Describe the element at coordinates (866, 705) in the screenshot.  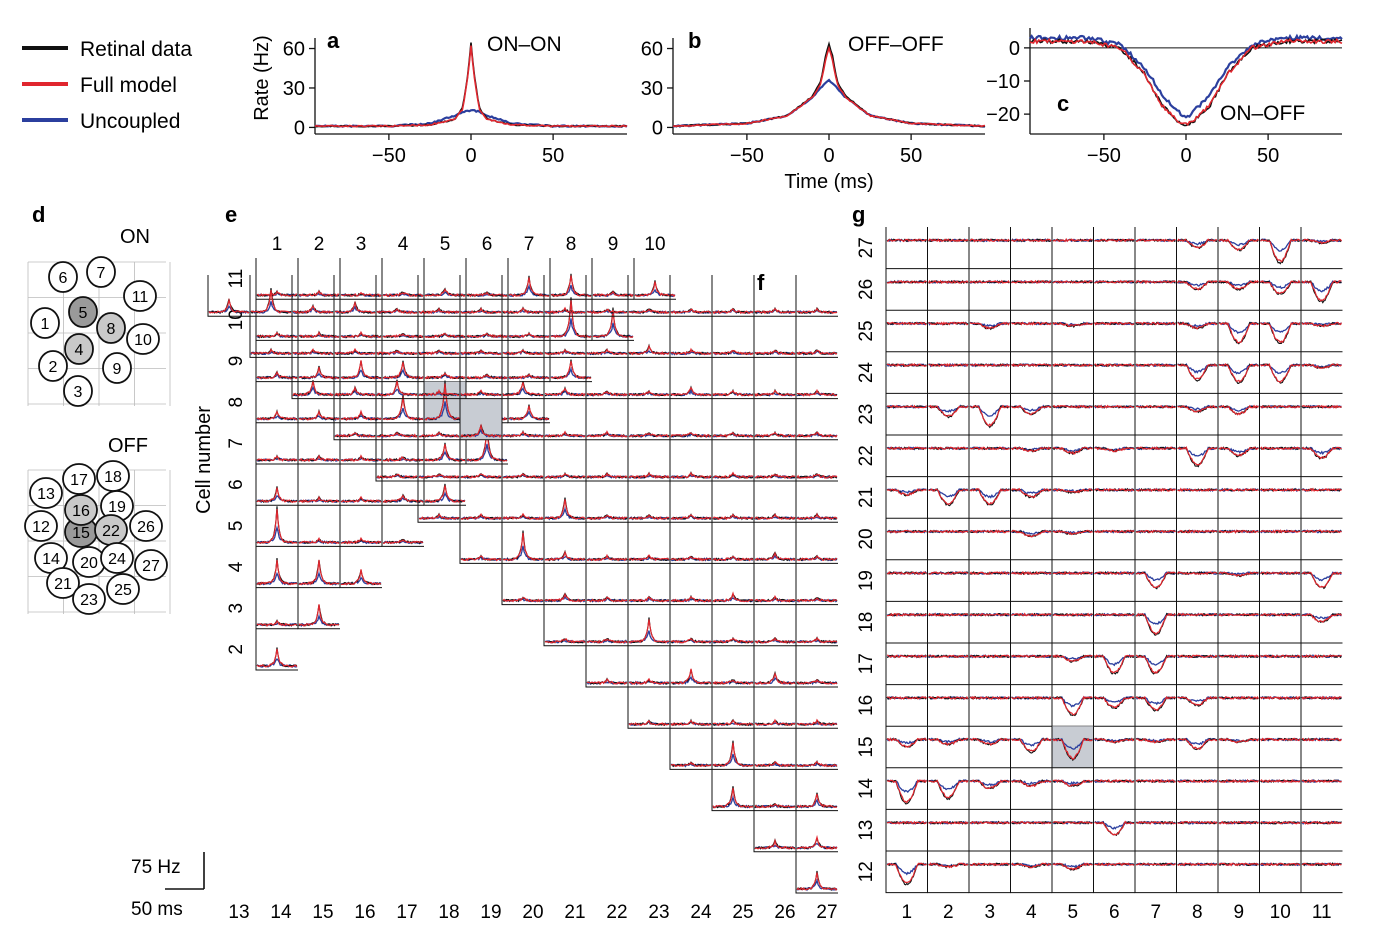
I see `panel-g-row-label: 16` at that location.